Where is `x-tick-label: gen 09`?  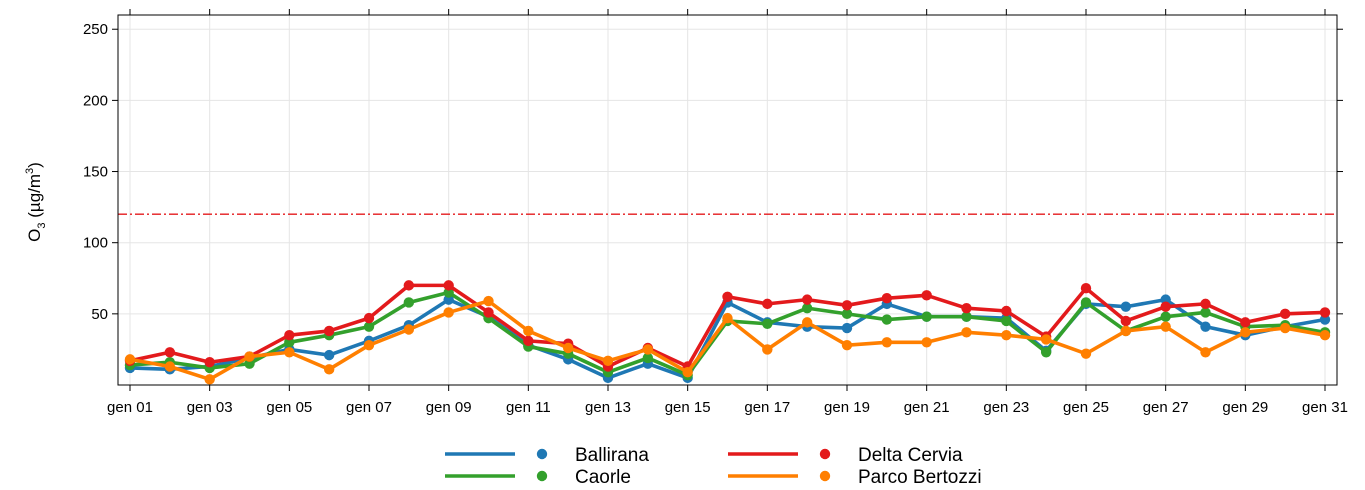 x-tick-label: gen 09 is located at coordinates (449, 407).